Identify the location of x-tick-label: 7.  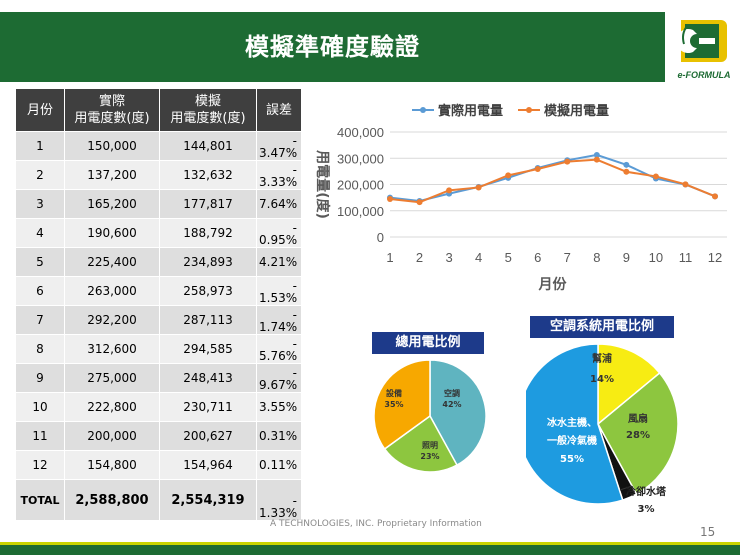
(567, 257).